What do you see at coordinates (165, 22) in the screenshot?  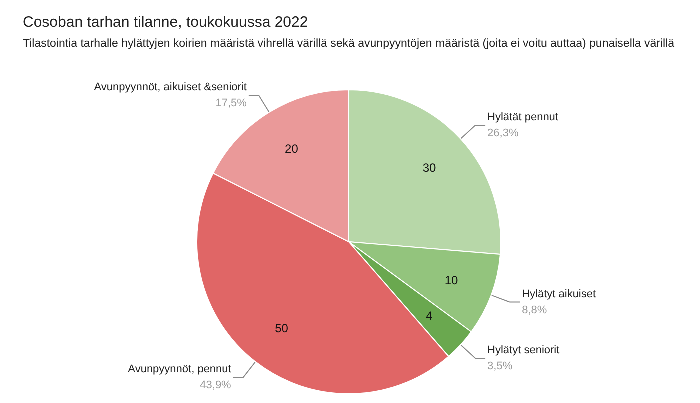 I see `chart-title: Cosoban tarhan tilanne, toukokuussa 2022` at bounding box center [165, 22].